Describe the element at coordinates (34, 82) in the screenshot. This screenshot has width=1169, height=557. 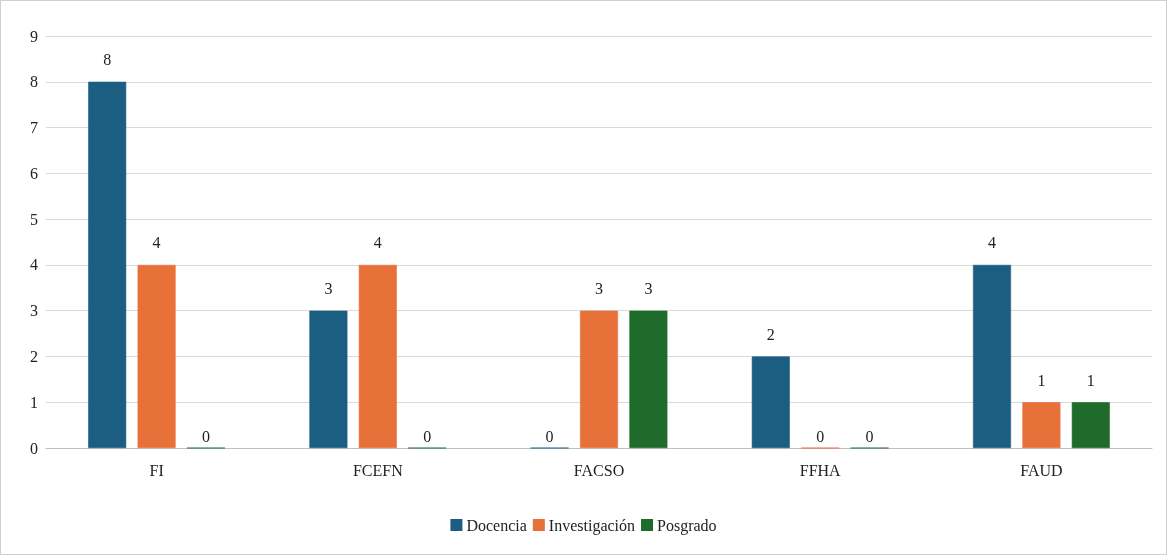
I see `y-tick-label: 8` at that location.